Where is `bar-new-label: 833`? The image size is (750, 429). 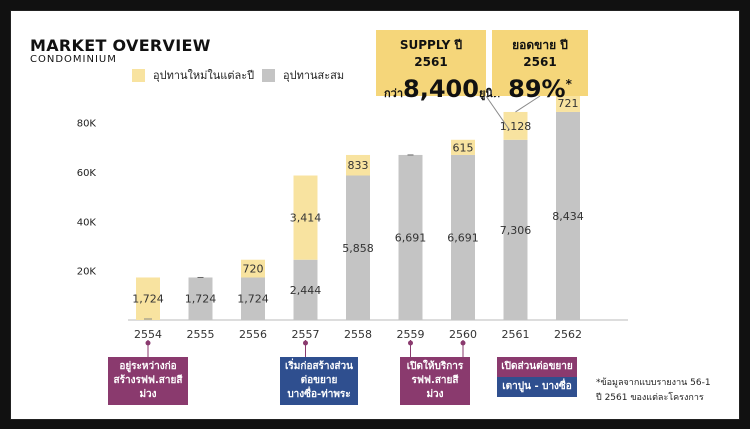
bar-new-label: 833 is located at coordinates (358, 165).